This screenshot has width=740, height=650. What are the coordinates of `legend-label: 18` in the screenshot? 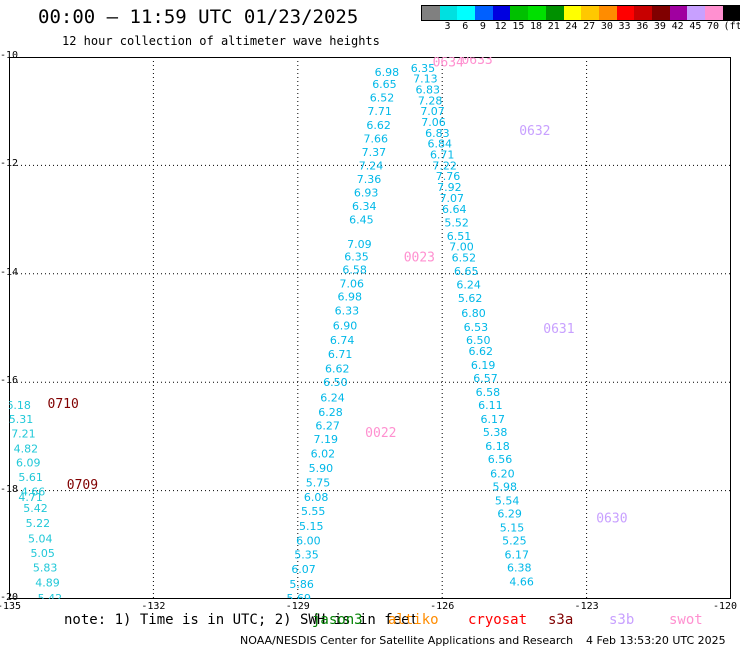 It's located at (536, 26).